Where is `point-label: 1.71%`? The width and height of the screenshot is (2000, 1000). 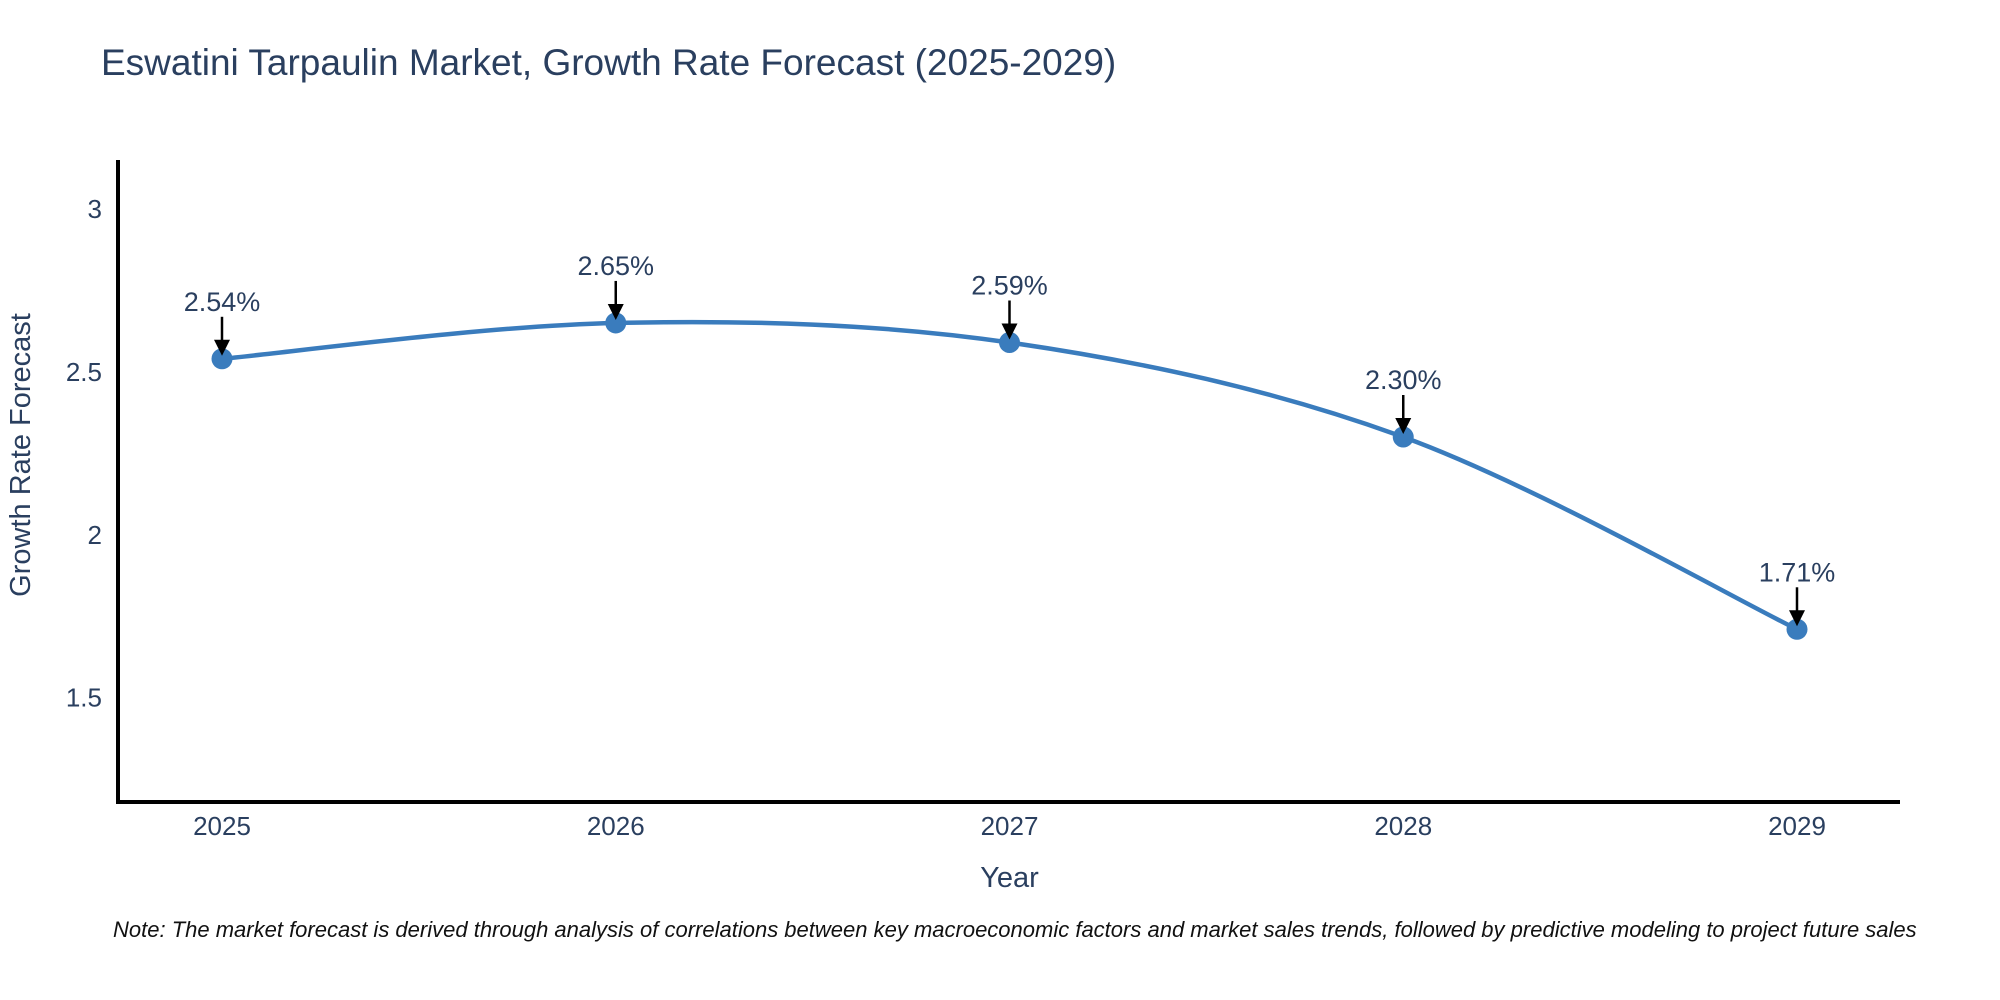 point-label: 1.71% is located at coordinates (1797, 572).